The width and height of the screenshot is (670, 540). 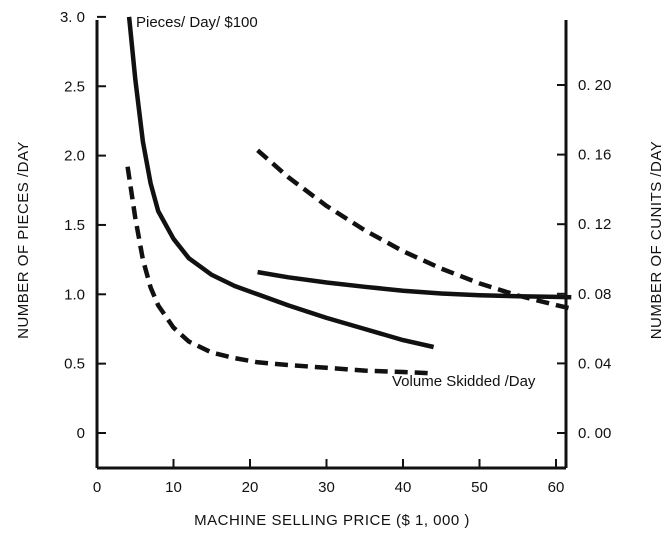 What do you see at coordinates (74, 225) in the screenshot?
I see `left-y-tick-label: 1.5` at bounding box center [74, 225].